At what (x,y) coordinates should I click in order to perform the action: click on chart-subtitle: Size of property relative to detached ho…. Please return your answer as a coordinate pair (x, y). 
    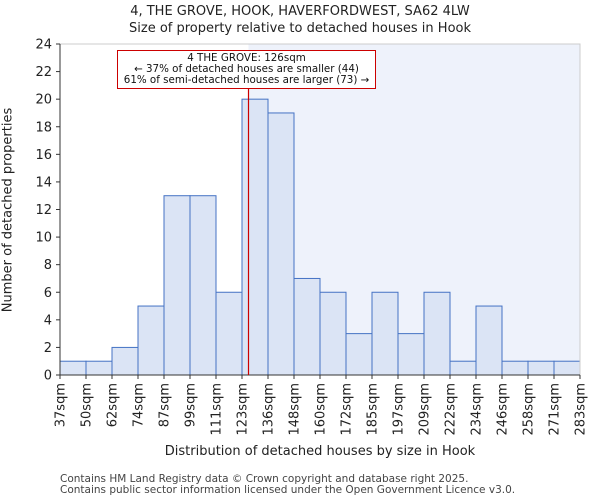
    Looking at the image, I should click on (300, 28).